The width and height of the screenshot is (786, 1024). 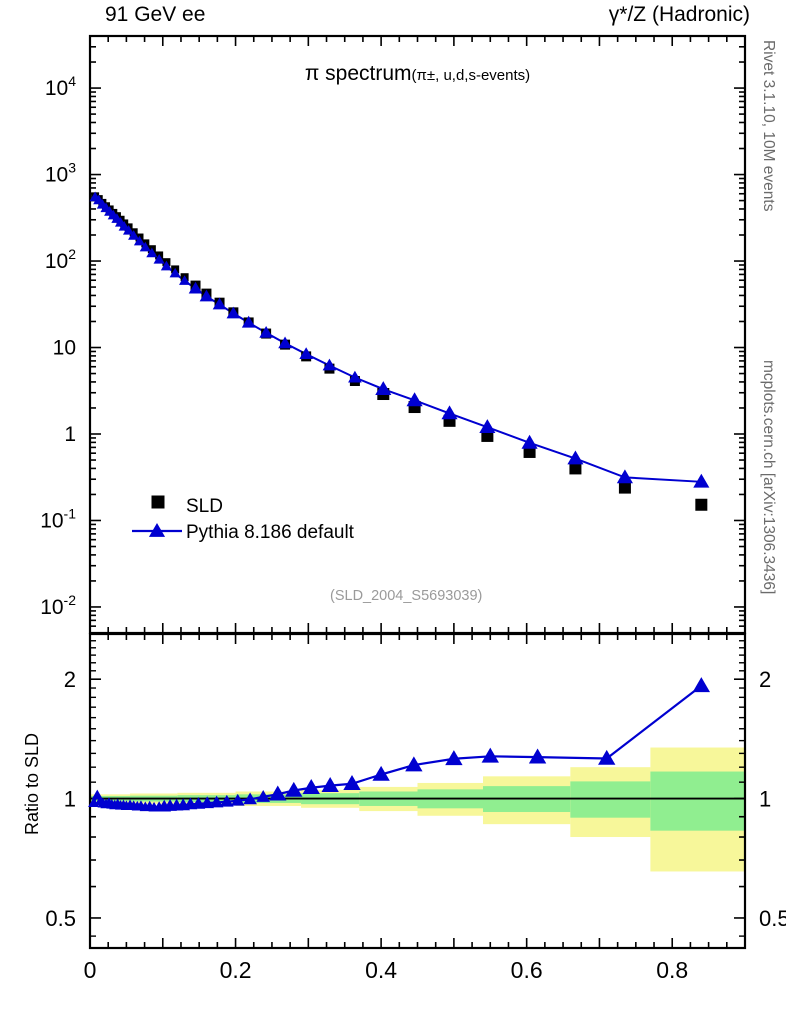 What do you see at coordinates (70, 799) in the screenshot?
I see `ratio-y-tick-label: 1` at bounding box center [70, 799].